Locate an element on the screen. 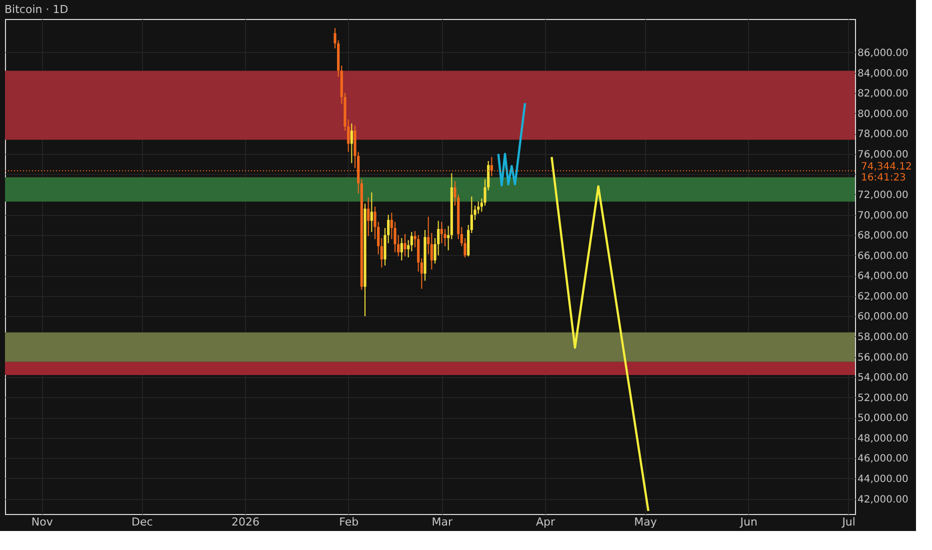 The image size is (932, 550). y-tick-label: 84,000.00 is located at coordinates (883, 74).